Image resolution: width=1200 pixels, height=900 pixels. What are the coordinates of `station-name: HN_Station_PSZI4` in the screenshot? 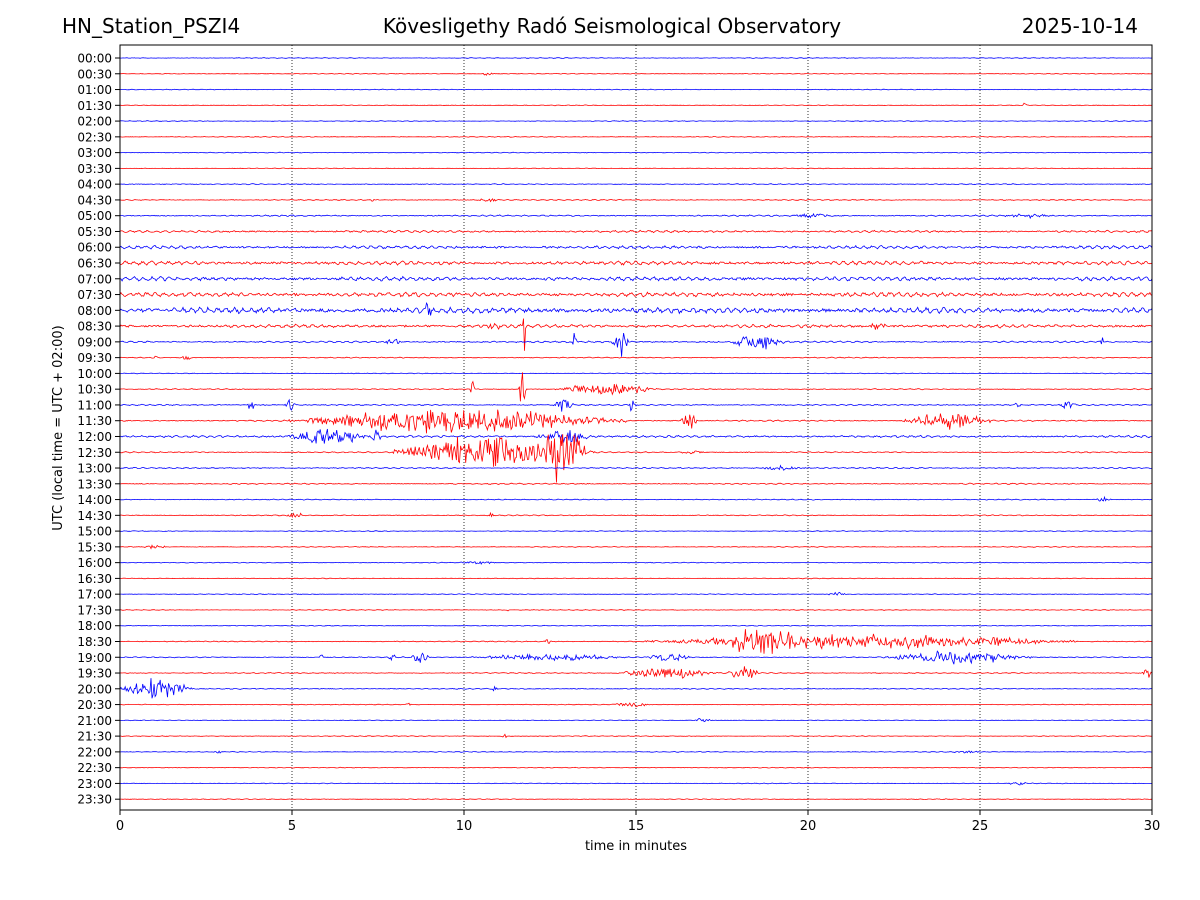 It's located at (151, 26).